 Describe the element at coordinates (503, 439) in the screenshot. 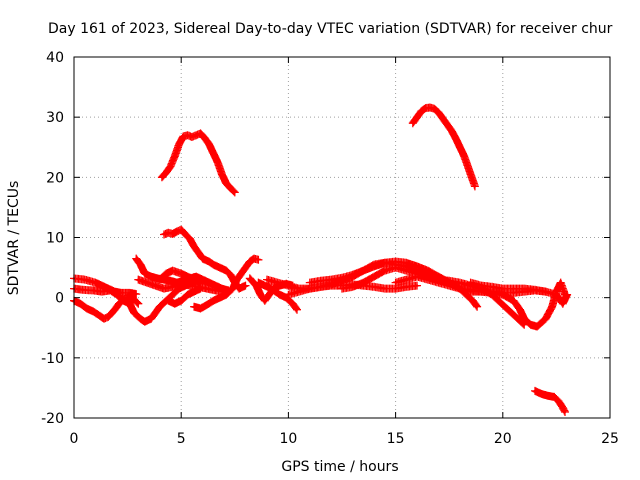

I see `x-tick-label: 20` at that location.